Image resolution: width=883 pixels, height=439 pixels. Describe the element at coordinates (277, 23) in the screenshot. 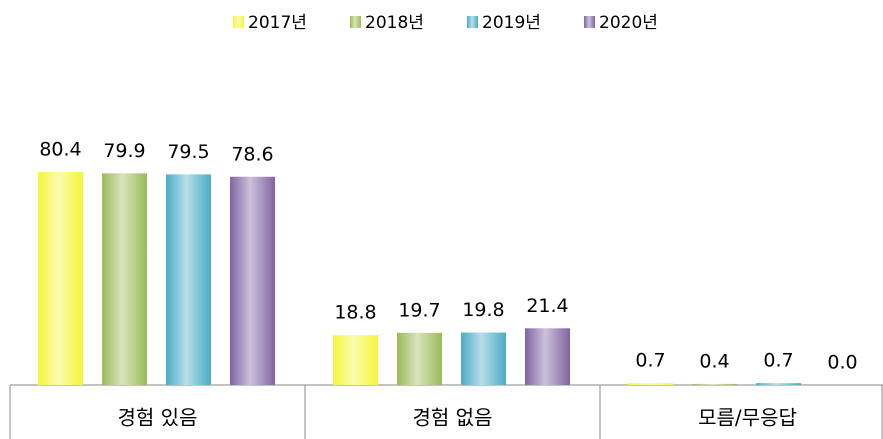

I see `legend-label: 2017년` at that location.